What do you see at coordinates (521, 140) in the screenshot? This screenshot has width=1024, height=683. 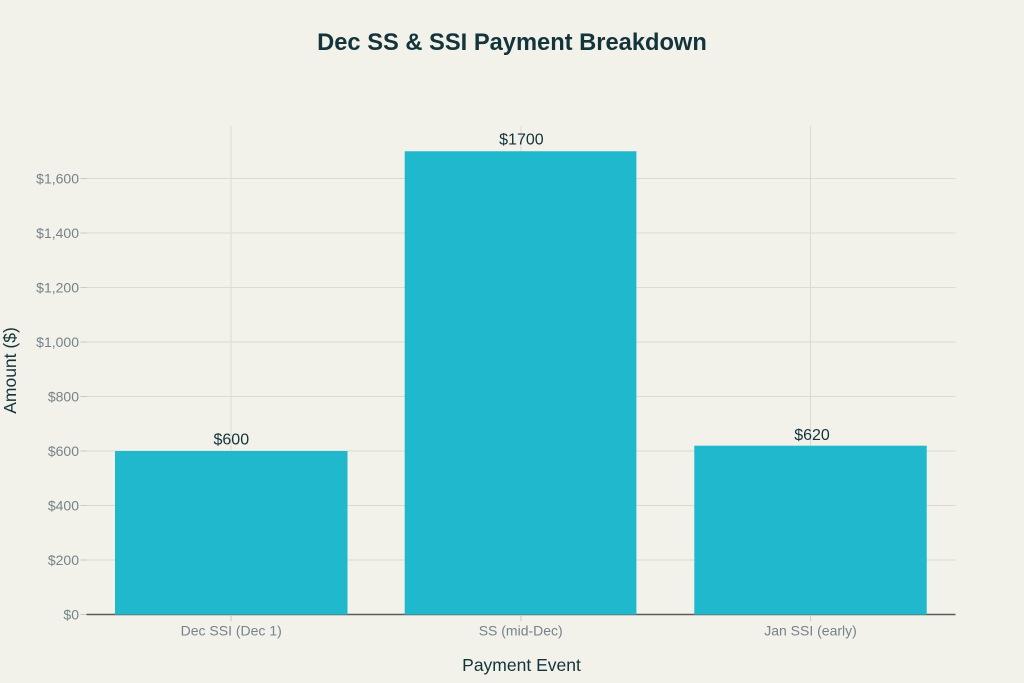 I see `svg-text: $1700` at bounding box center [521, 140].